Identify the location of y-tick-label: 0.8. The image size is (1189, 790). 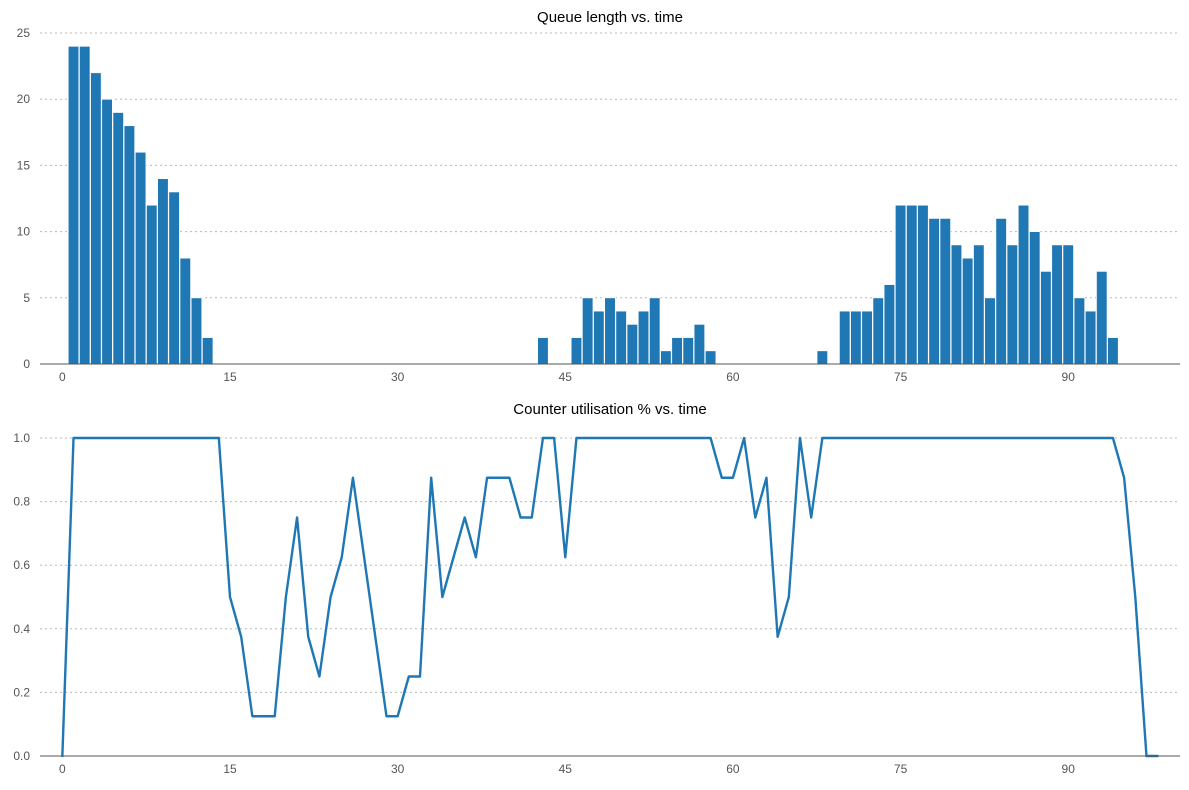
(21, 502).